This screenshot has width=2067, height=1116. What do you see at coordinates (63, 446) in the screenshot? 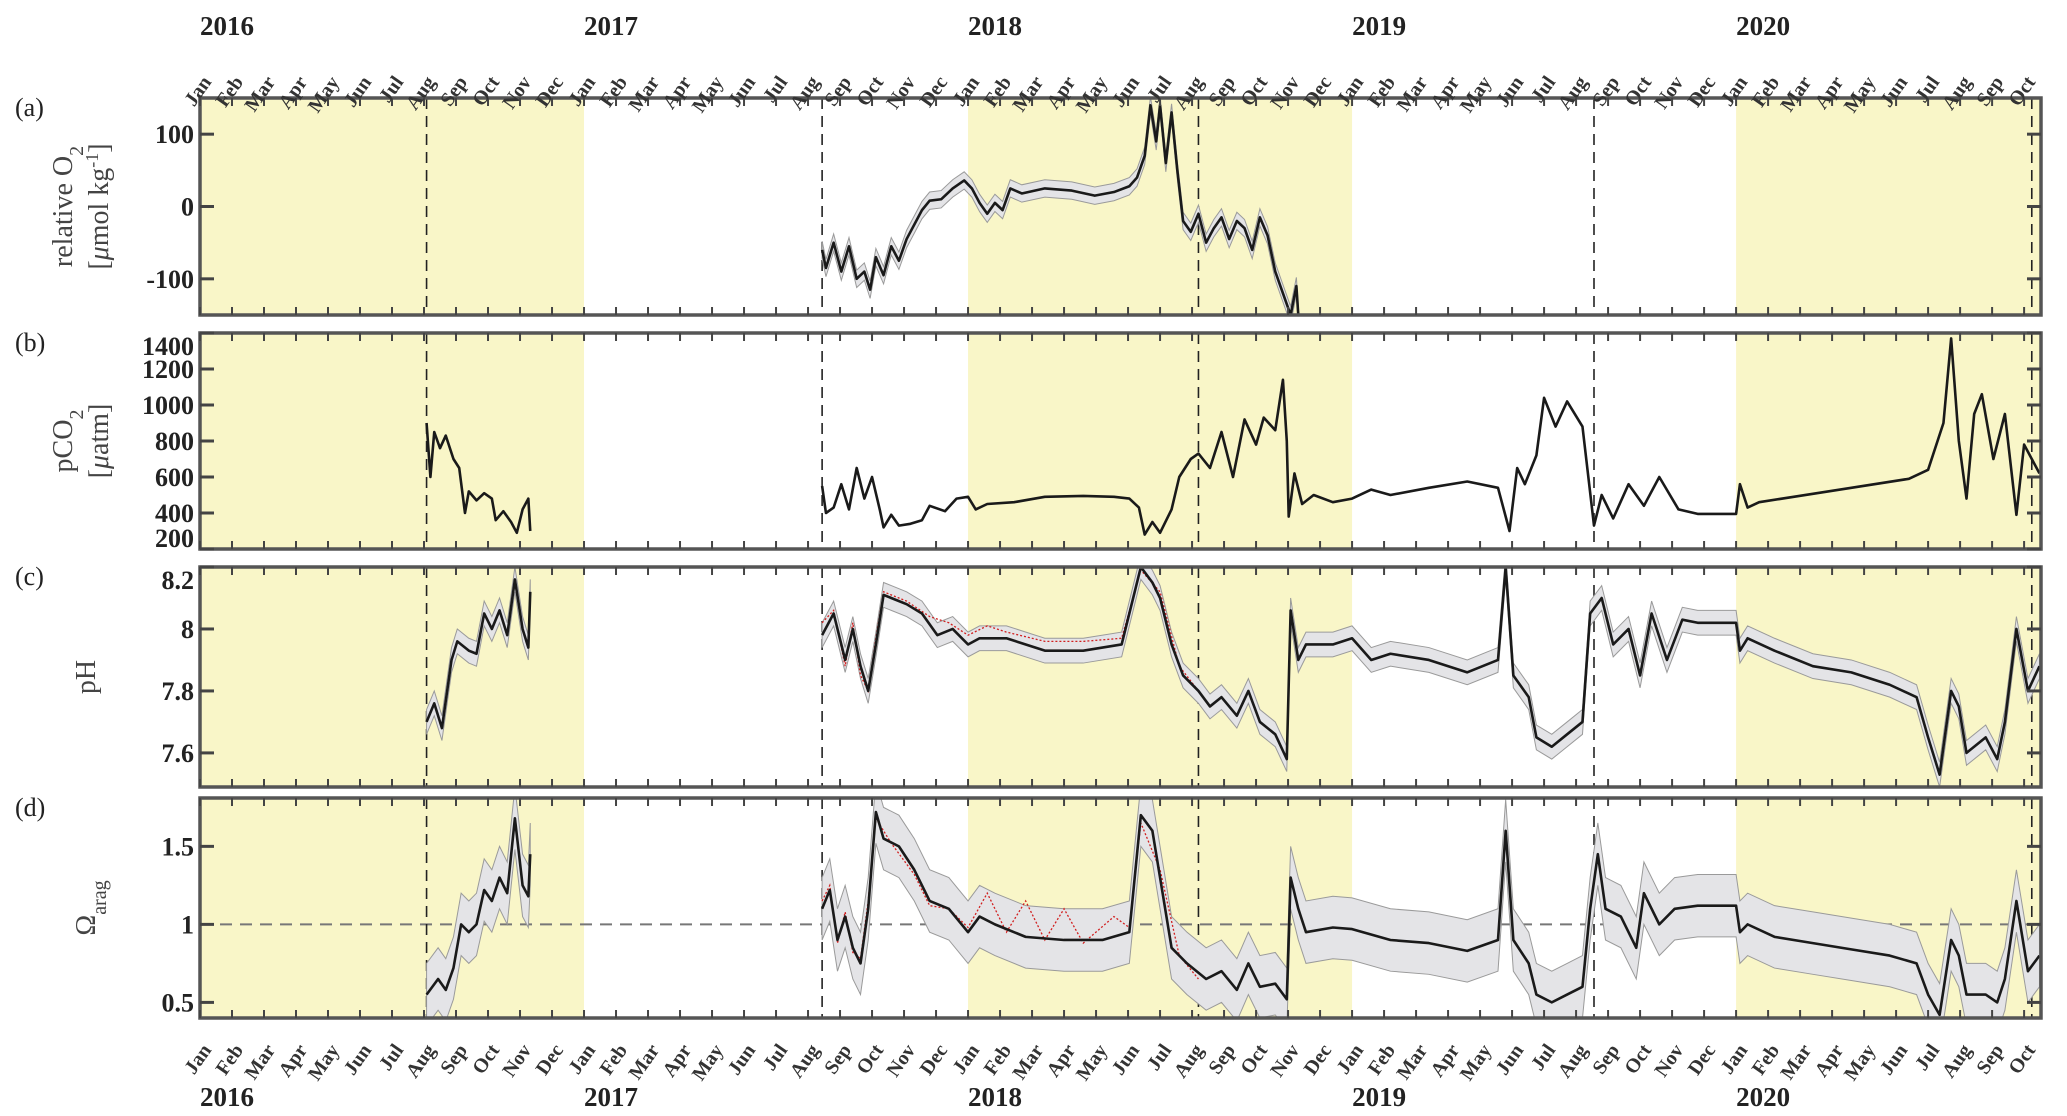
I see `y-axis-label-part: pCO` at bounding box center [63, 446].